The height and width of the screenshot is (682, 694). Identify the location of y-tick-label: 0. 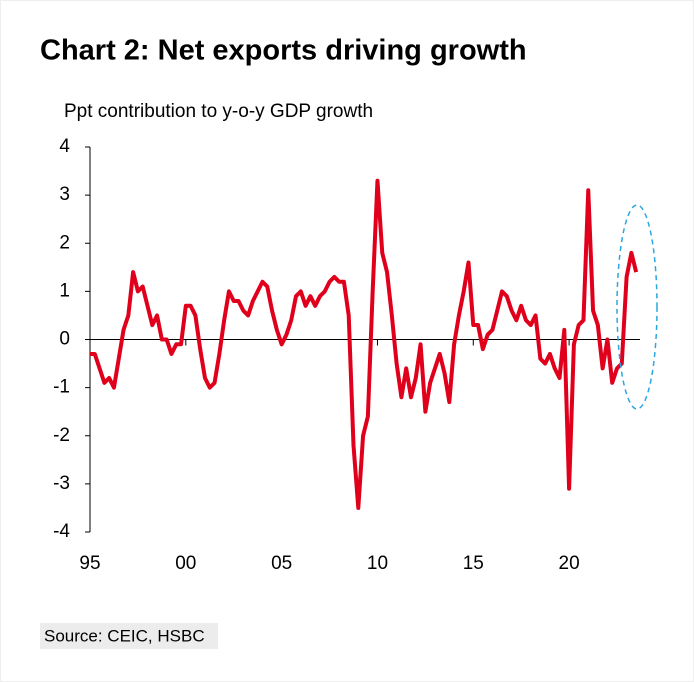
(64, 339).